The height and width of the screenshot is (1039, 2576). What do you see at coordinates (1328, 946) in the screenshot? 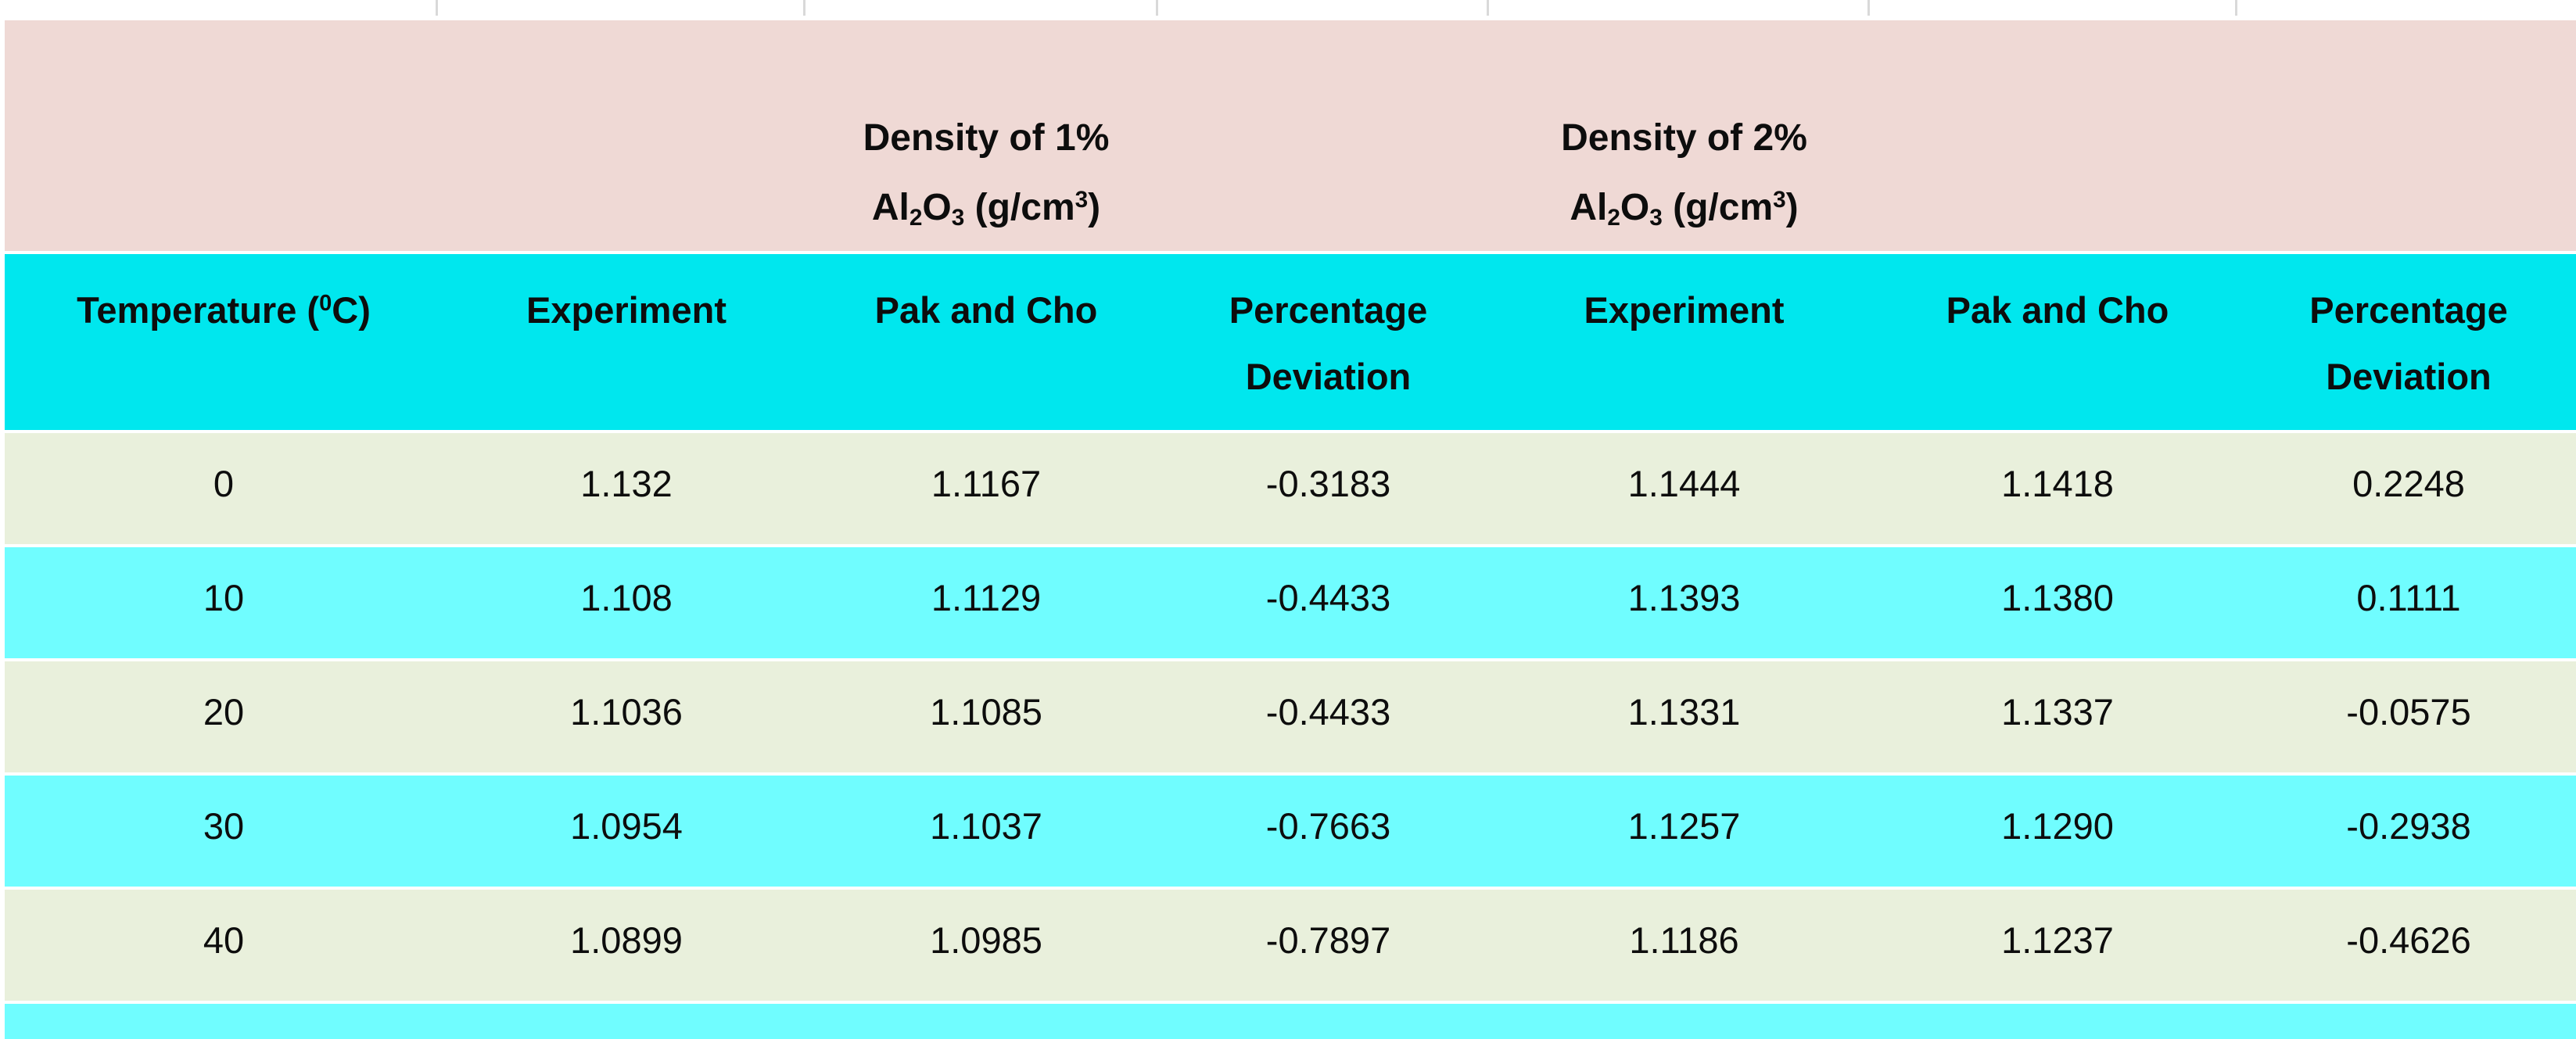
I see `cell-percentage-deviation-1pct: -0.7897` at bounding box center [1328, 946].